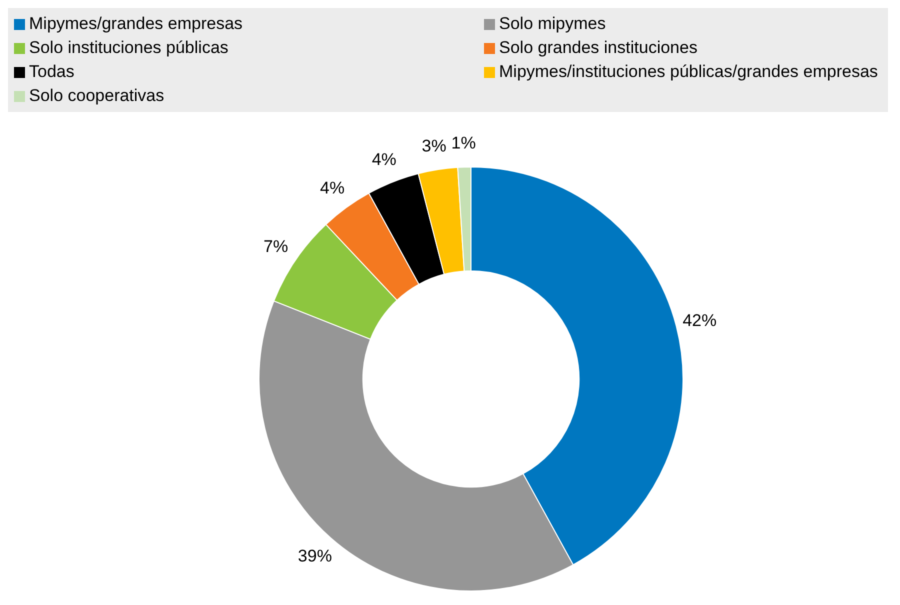 The height and width of the screenshot is (605, 900). What do you see at coordinates (552, 24) in the screenshot?
I see `legend-label: Solo mipymes` at bounding box center [552, 24].